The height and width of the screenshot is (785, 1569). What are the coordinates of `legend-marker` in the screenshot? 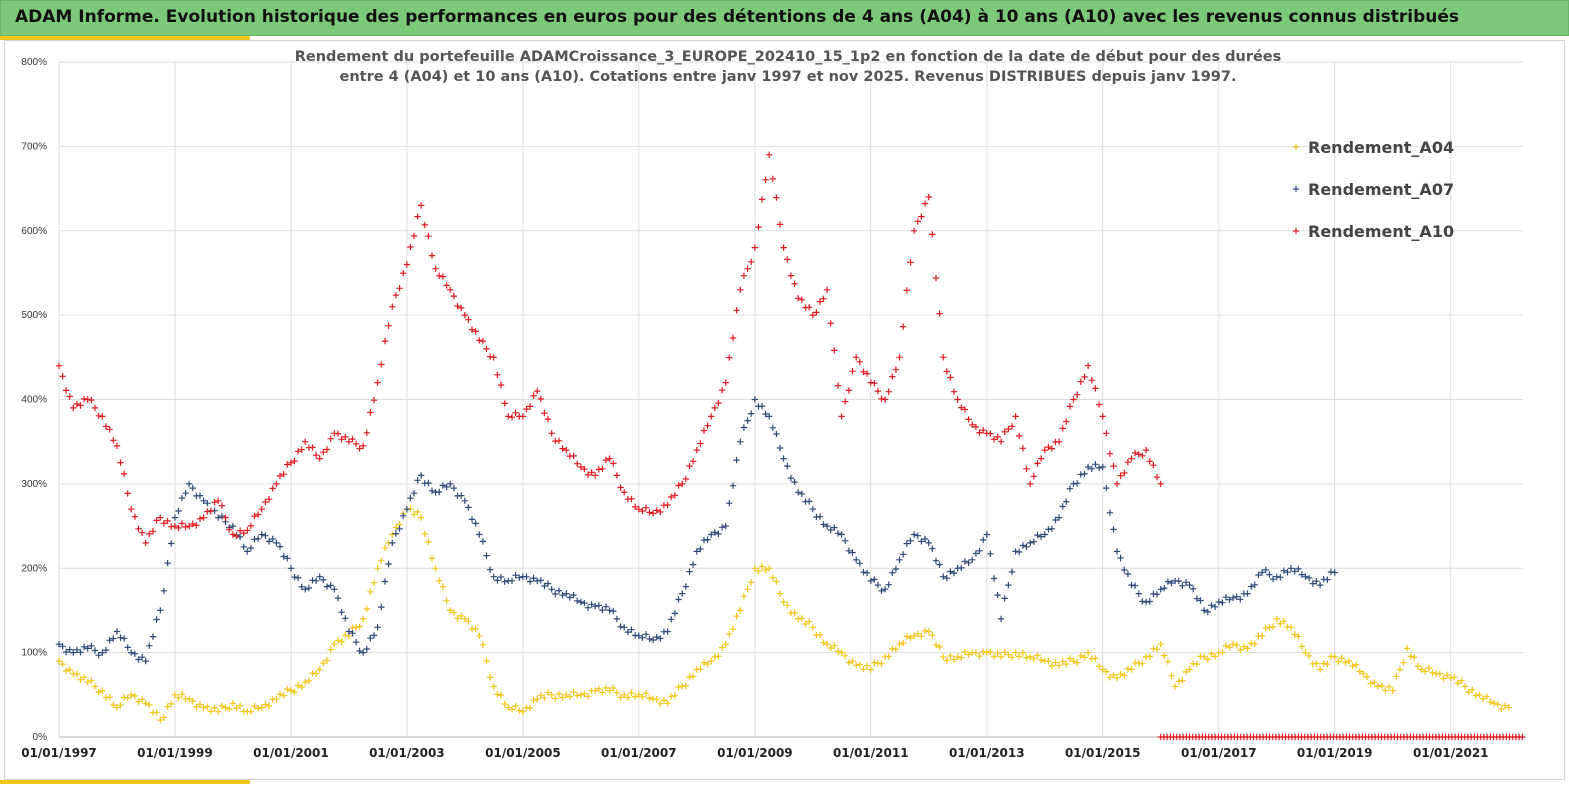 It's located at (1296, 147).